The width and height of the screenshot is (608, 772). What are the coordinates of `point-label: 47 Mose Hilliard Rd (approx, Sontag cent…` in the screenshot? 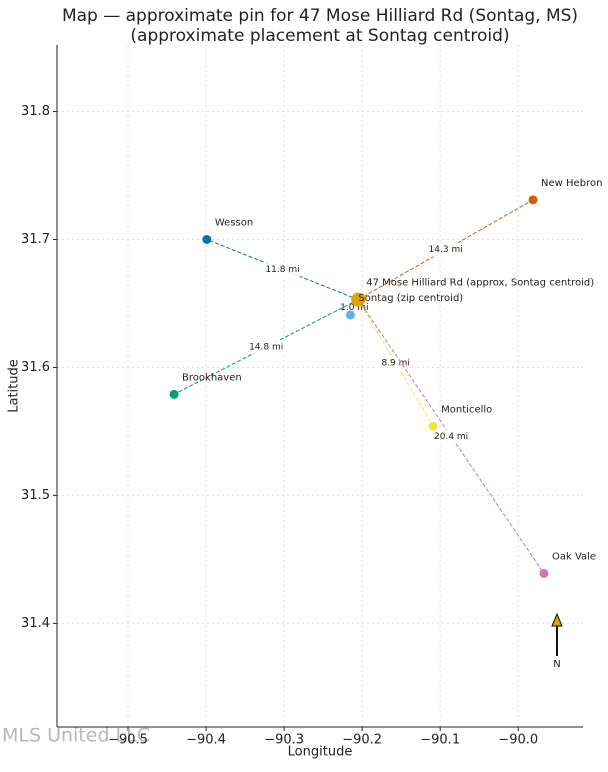 It's located at (480, 283).